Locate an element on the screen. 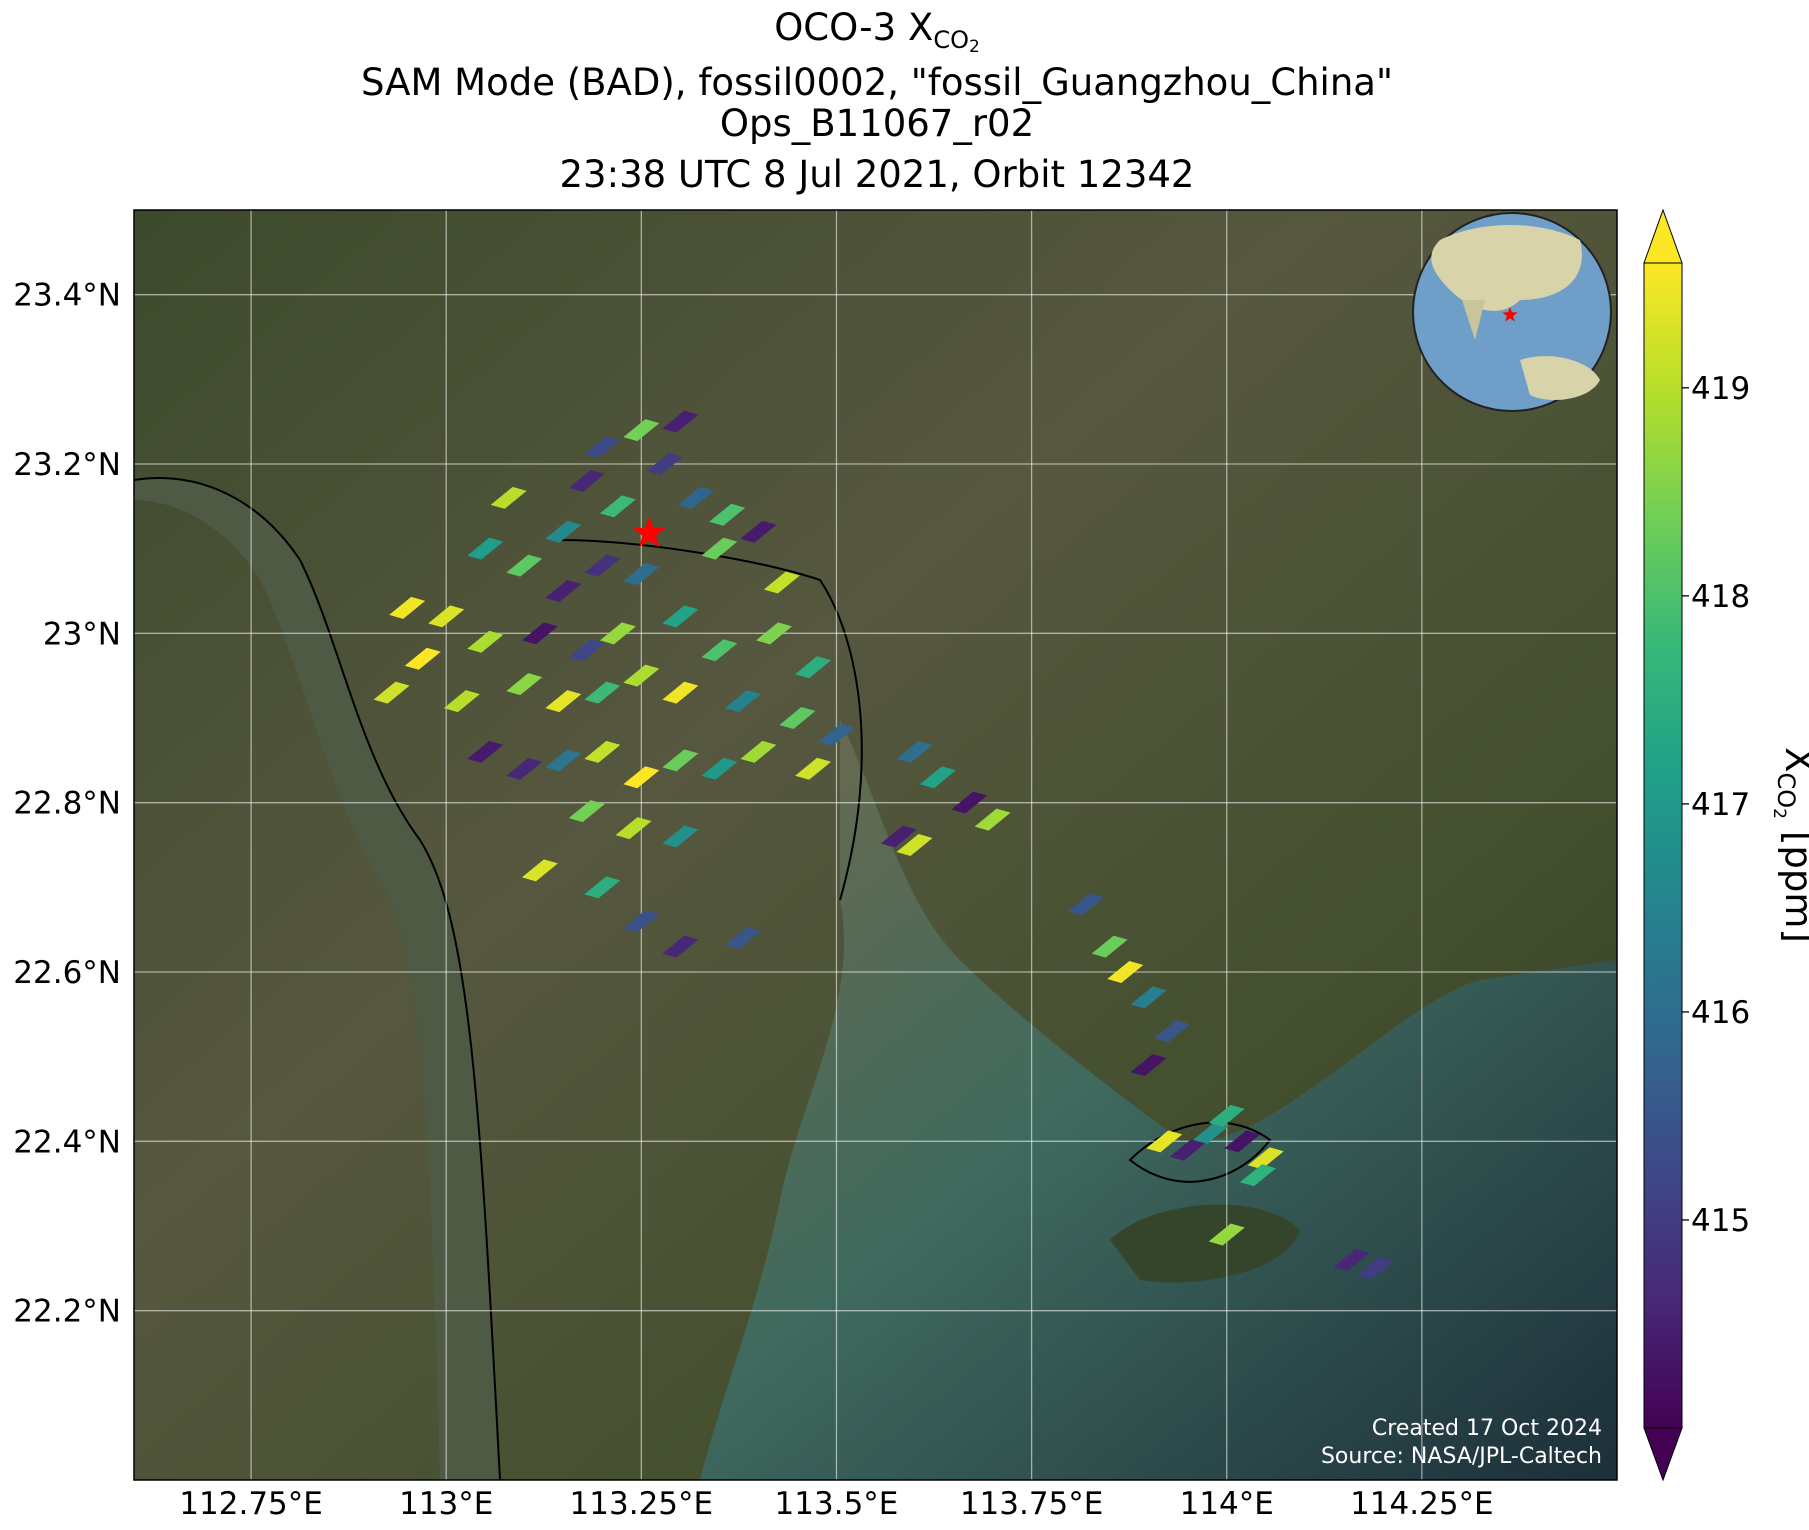 The width and height of the screenshot is (1809, 1530). cb-label-unit: [ppm] is located at coordinates (1793, 887).